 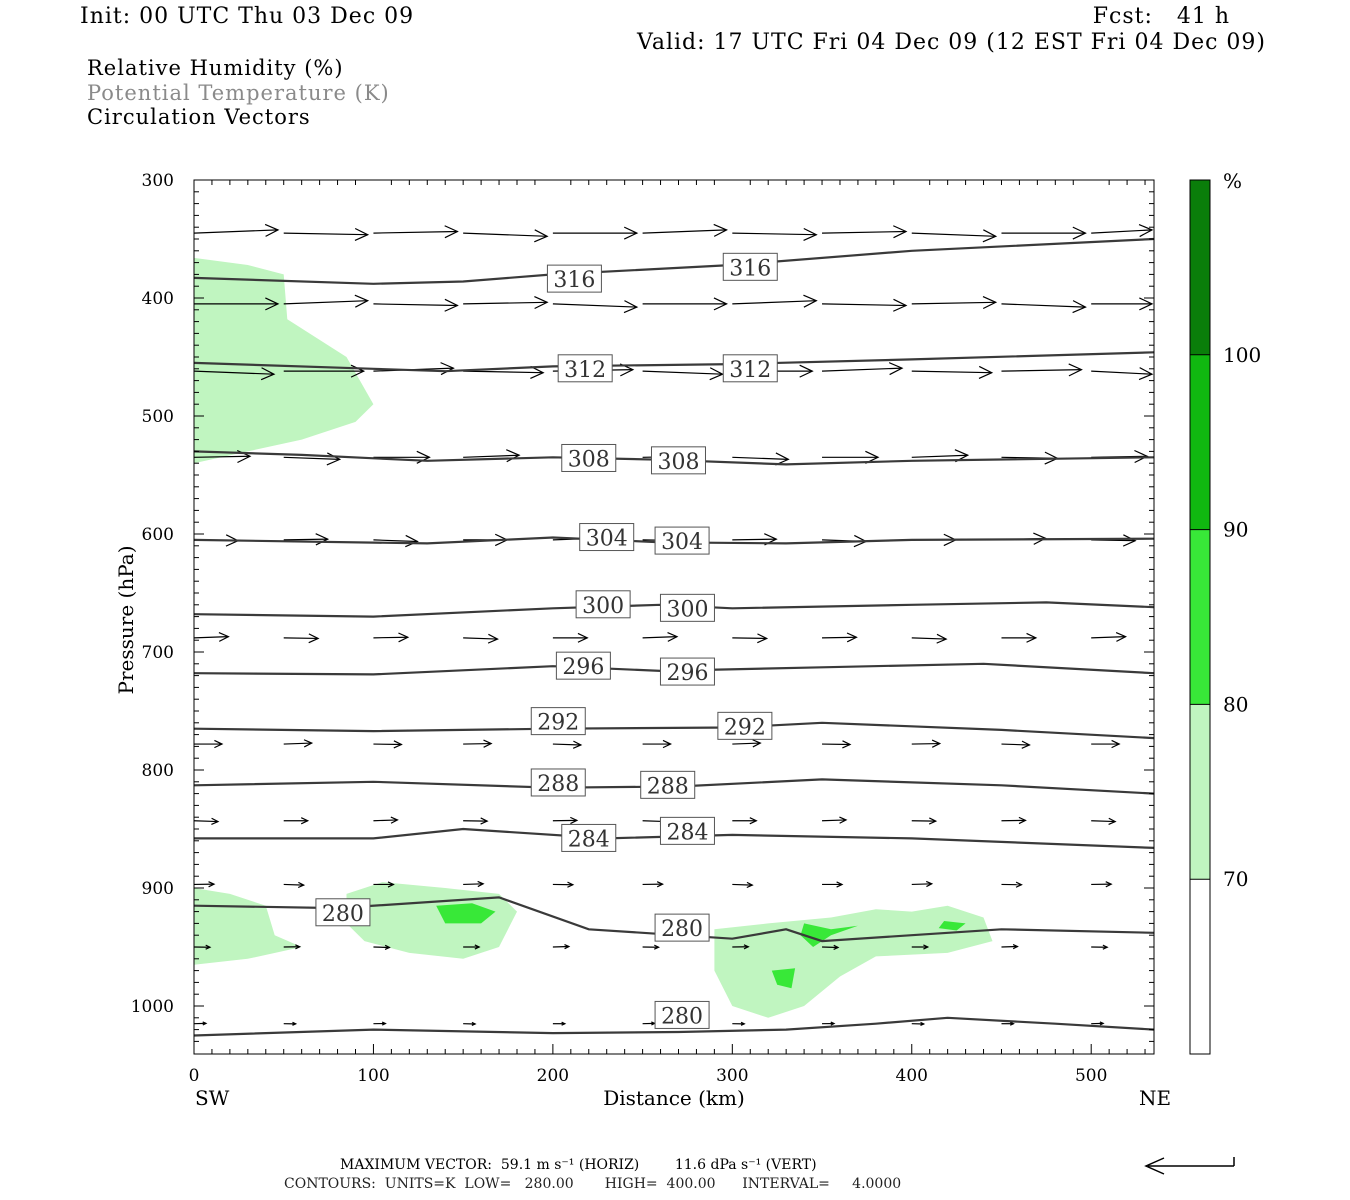 What do you see at coordinates (199, 117) in the screenshot?
I see `legend-circulation-vectors: Circulation Vectors` at bounding box center [199, 117].